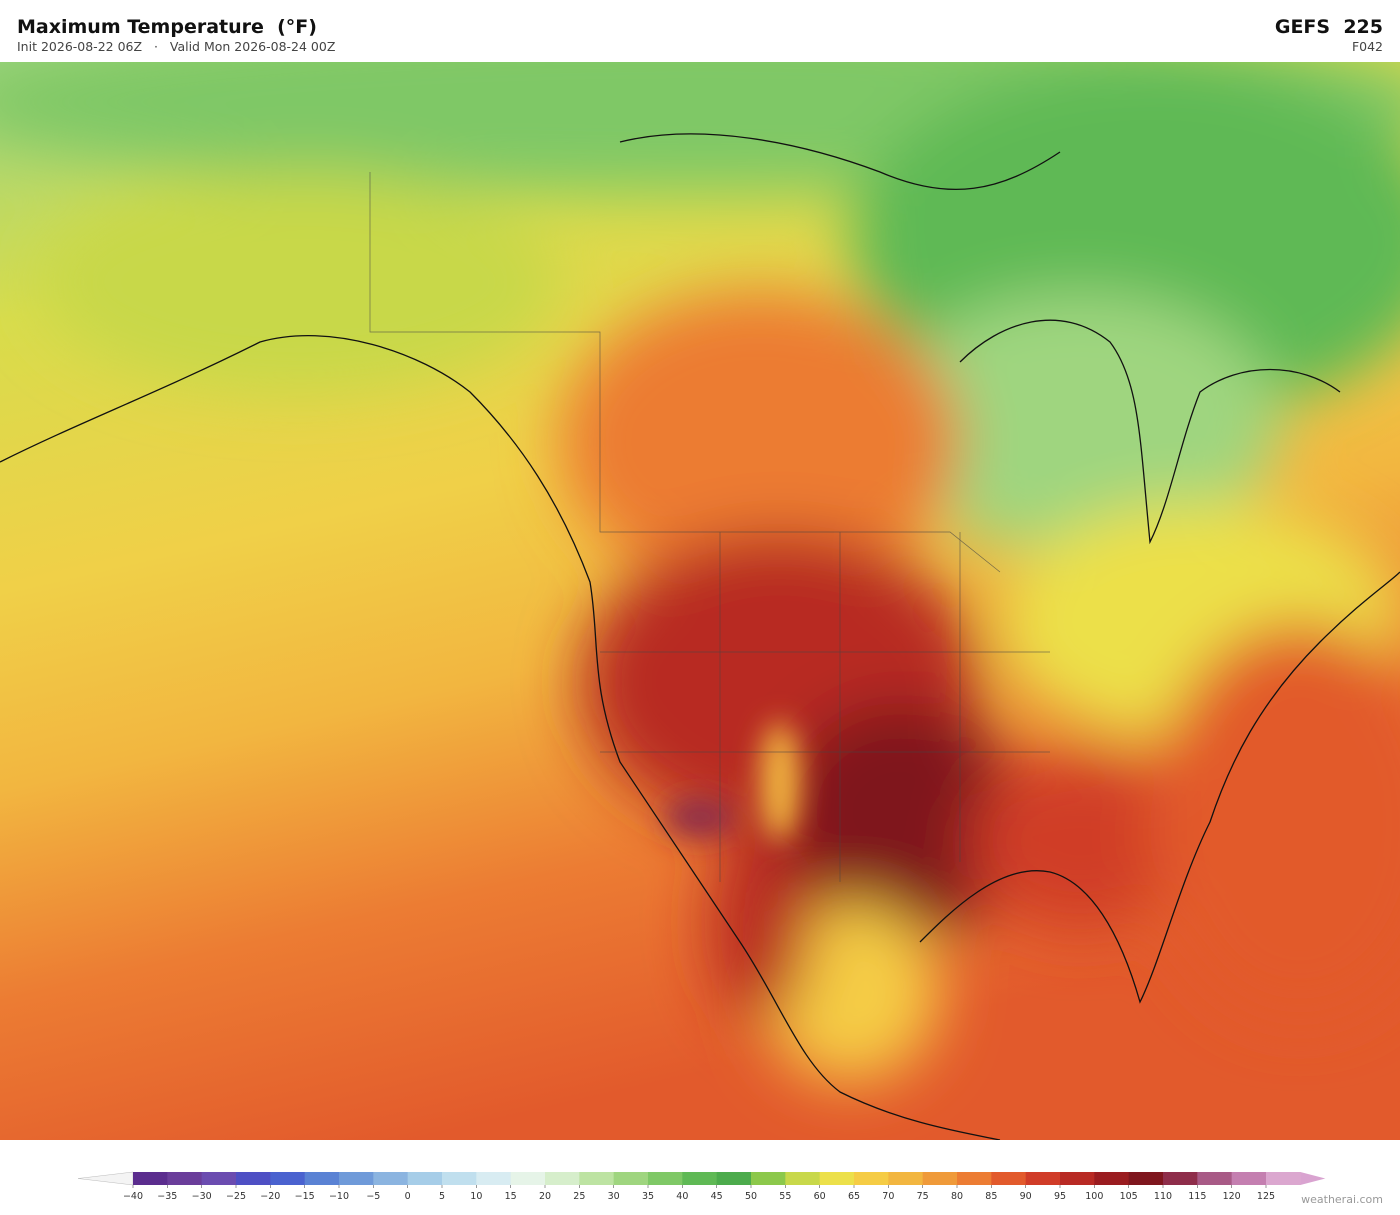 Image resolution: width=1400 pixels, height=1215 pixels. What do you see at coordinates (751, 1196) in the screenshot?
I see `colorbar-tick-label: 50` at bounding box center [751, 1196].